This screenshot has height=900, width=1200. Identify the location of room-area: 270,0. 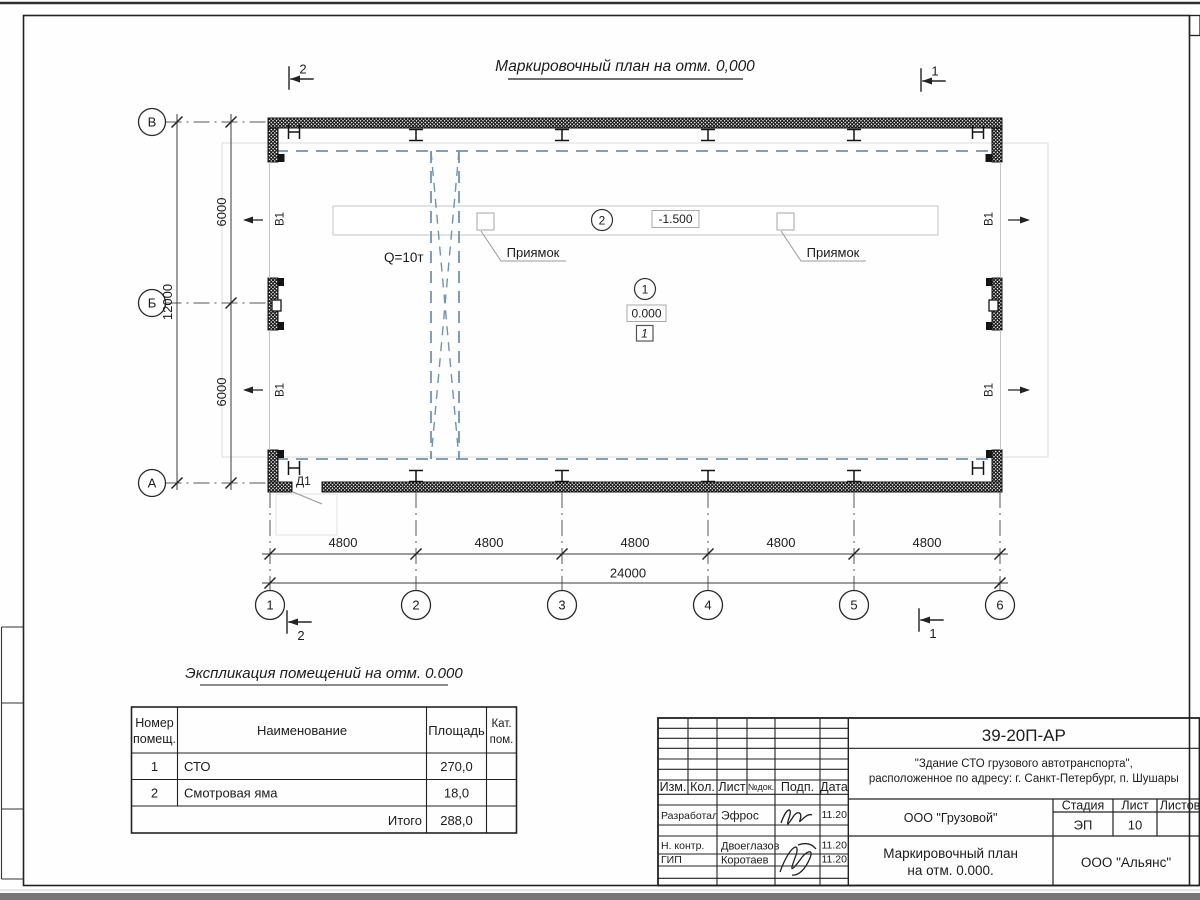
(456, 766).